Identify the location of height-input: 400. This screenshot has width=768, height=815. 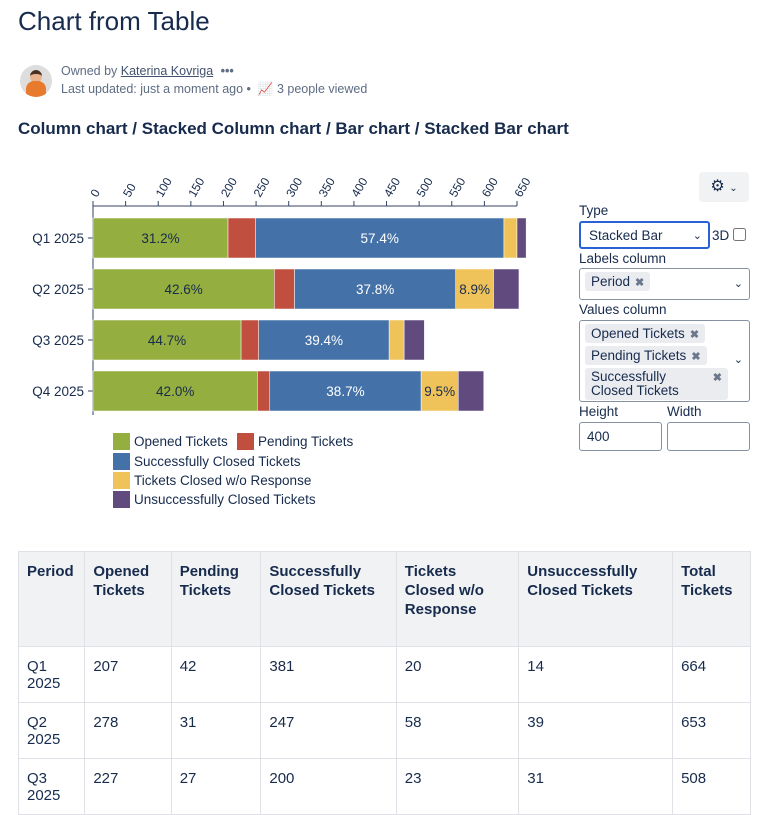
(620, 436).